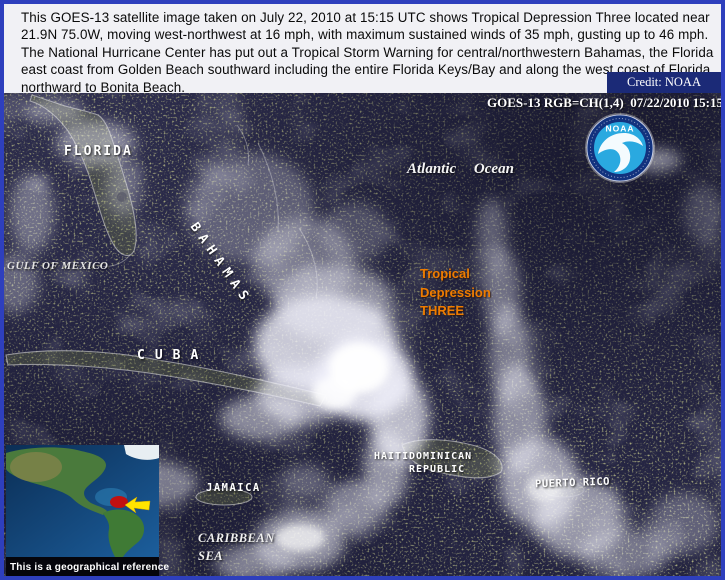  Describe the element at coordinates (233, 488) in the screenshot. I see `label-jamaica: JAMAICA` at that location.